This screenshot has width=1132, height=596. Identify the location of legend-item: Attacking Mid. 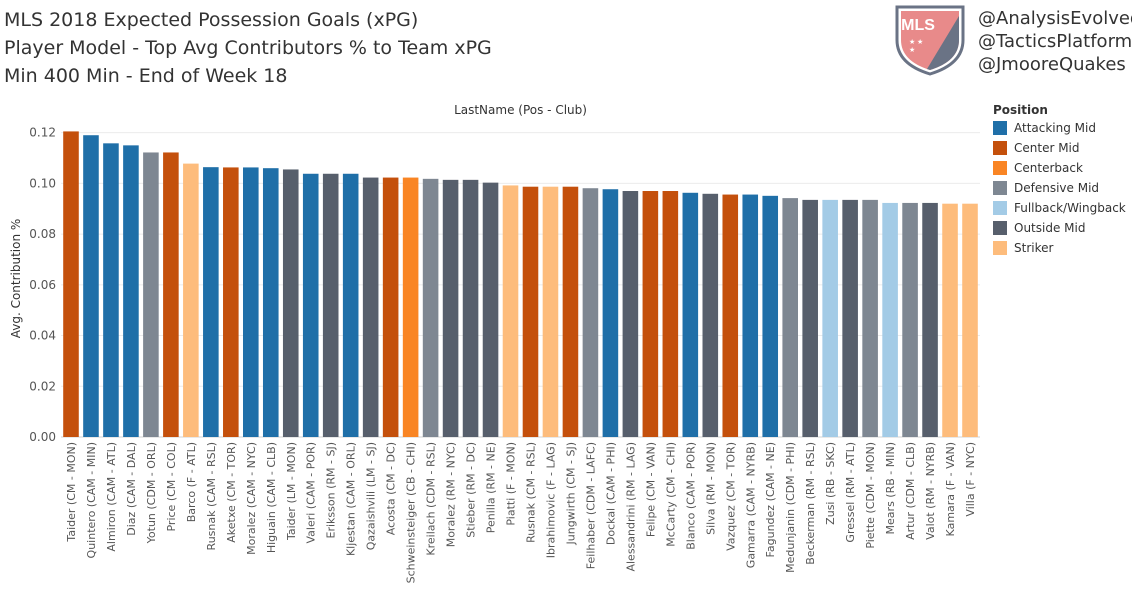
(1044, 128).